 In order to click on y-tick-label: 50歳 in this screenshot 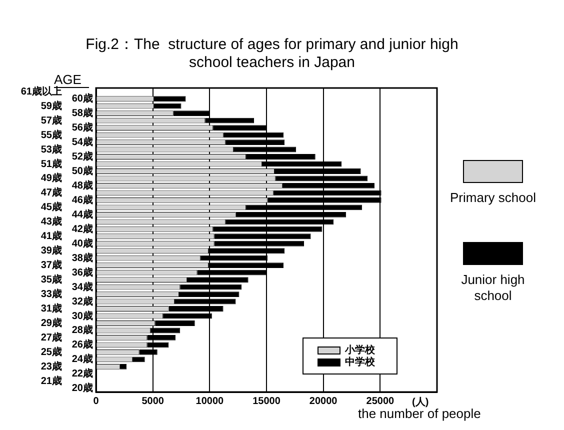, I will do `click(82, 170)`.